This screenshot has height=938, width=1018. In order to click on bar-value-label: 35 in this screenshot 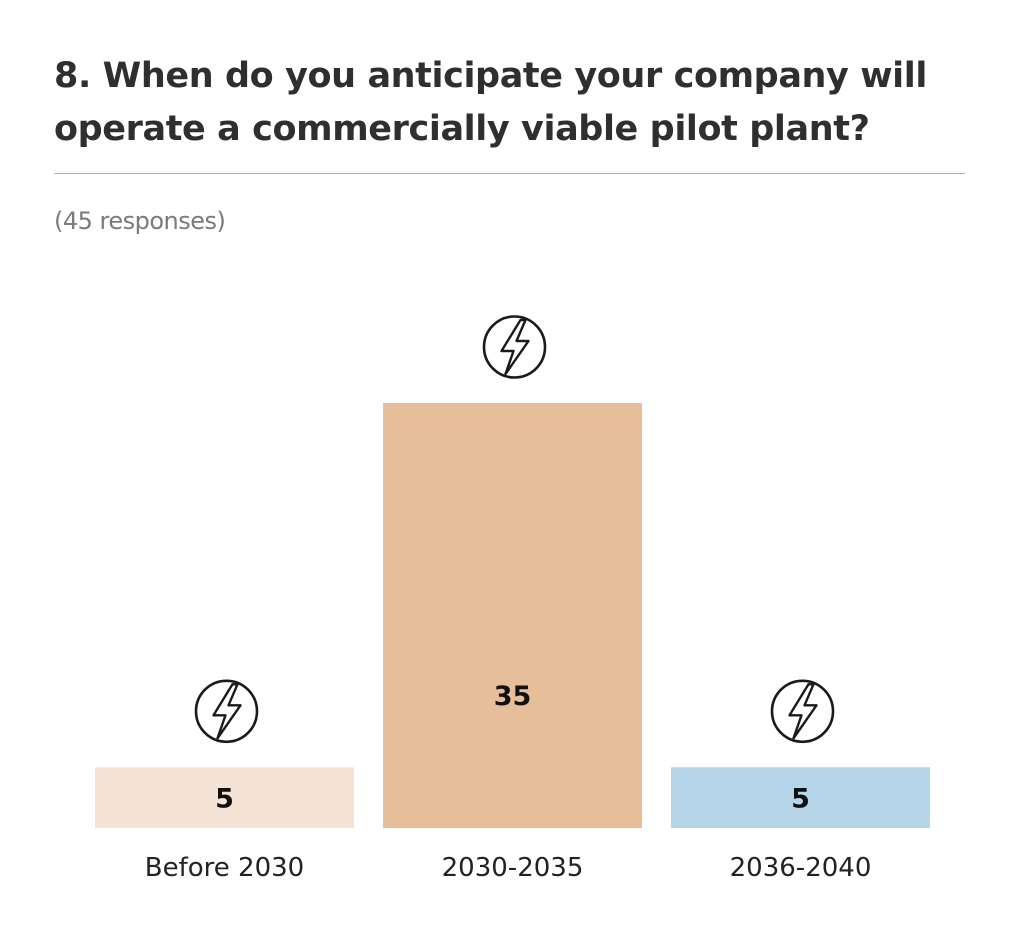, I will do `click(513, 696)`.